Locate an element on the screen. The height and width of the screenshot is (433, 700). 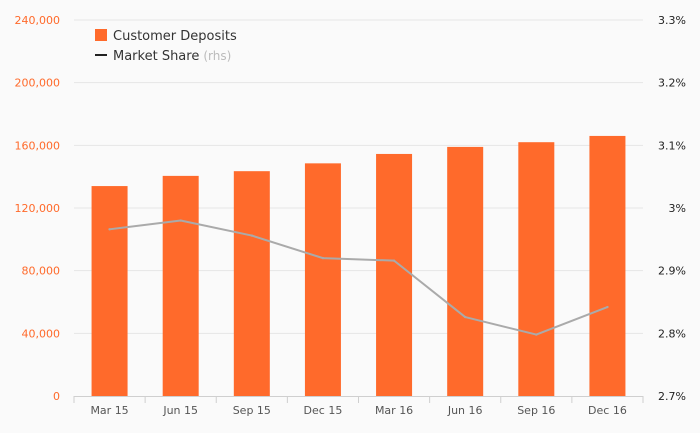
x-tick-label: Dec 15 is located at coordinates (323, 410).